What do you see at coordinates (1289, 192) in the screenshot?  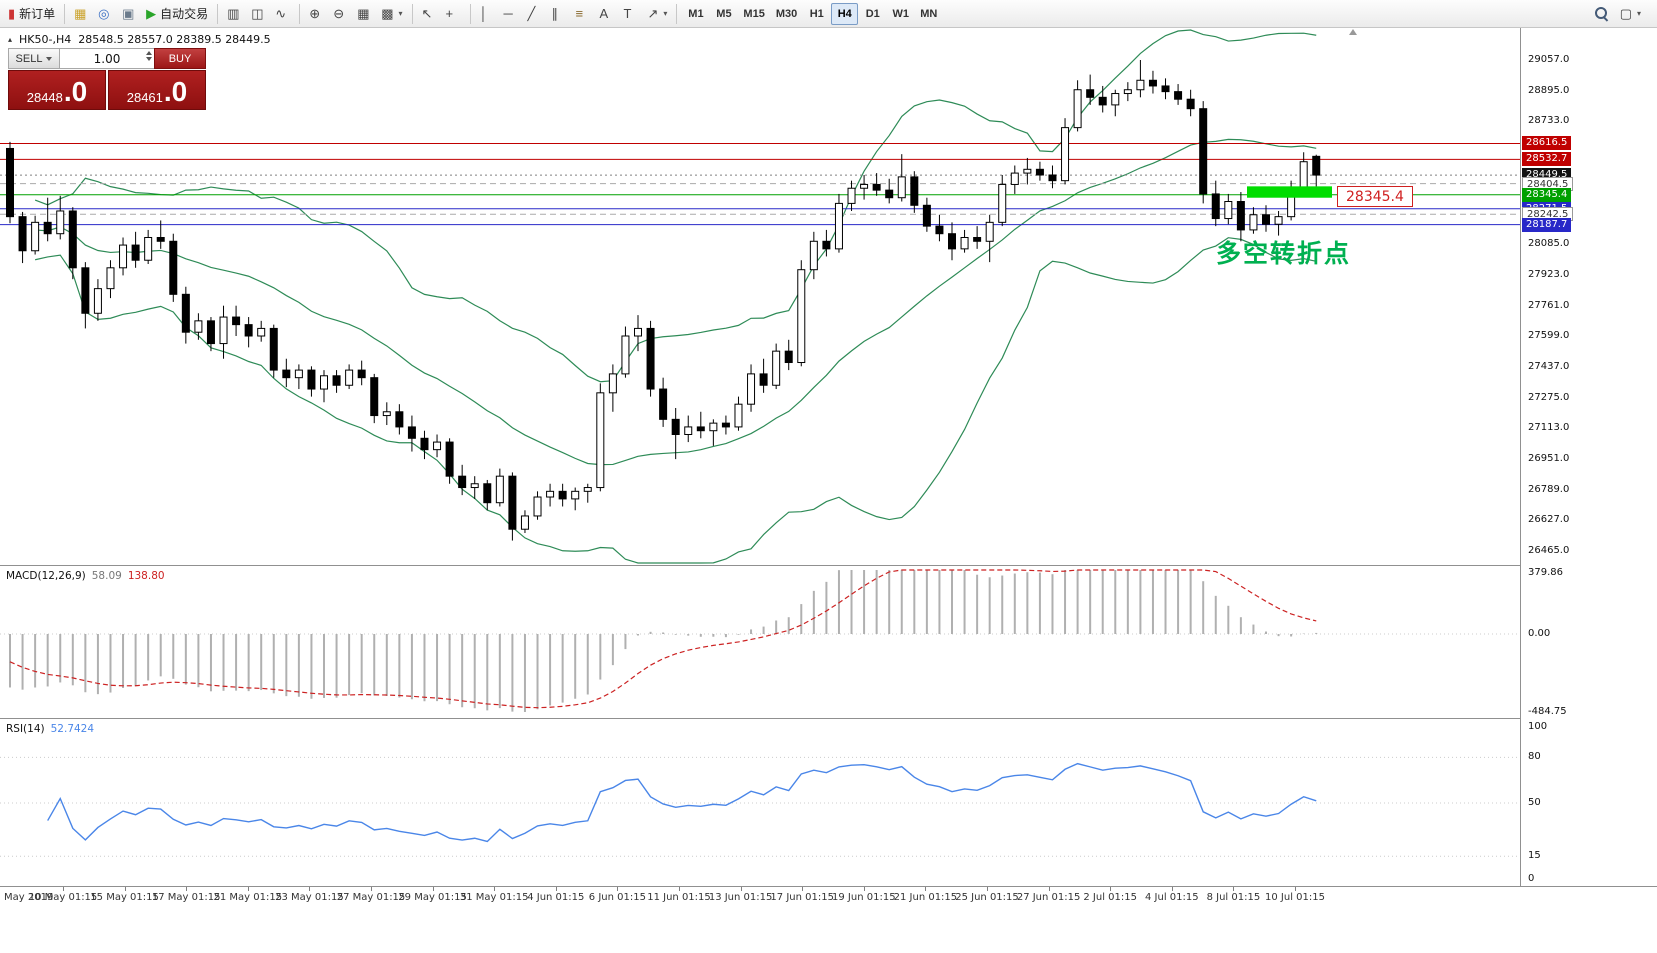 I see `highlight-zone-rect` at bounding box center [1289, 192].